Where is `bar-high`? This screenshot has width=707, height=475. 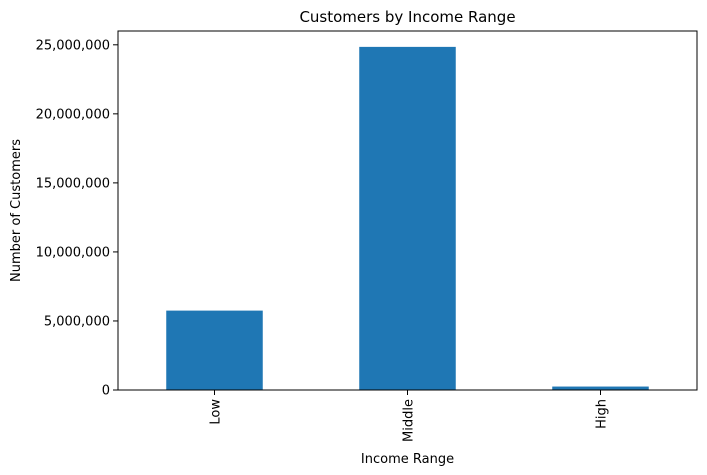
bar-high is located at coordinates (600, 388).